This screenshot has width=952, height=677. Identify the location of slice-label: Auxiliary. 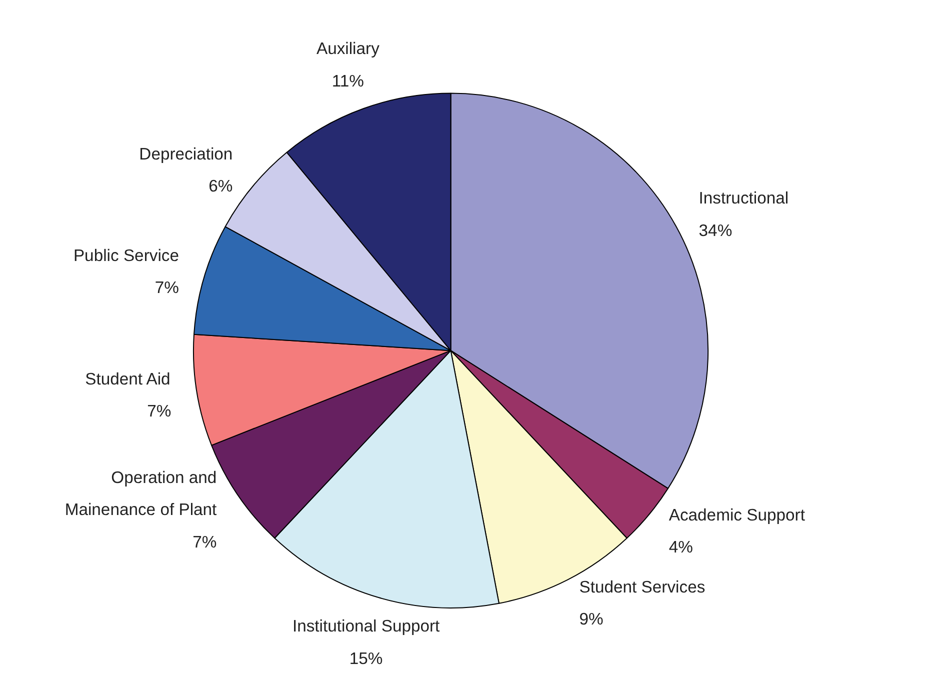
(348, 48).